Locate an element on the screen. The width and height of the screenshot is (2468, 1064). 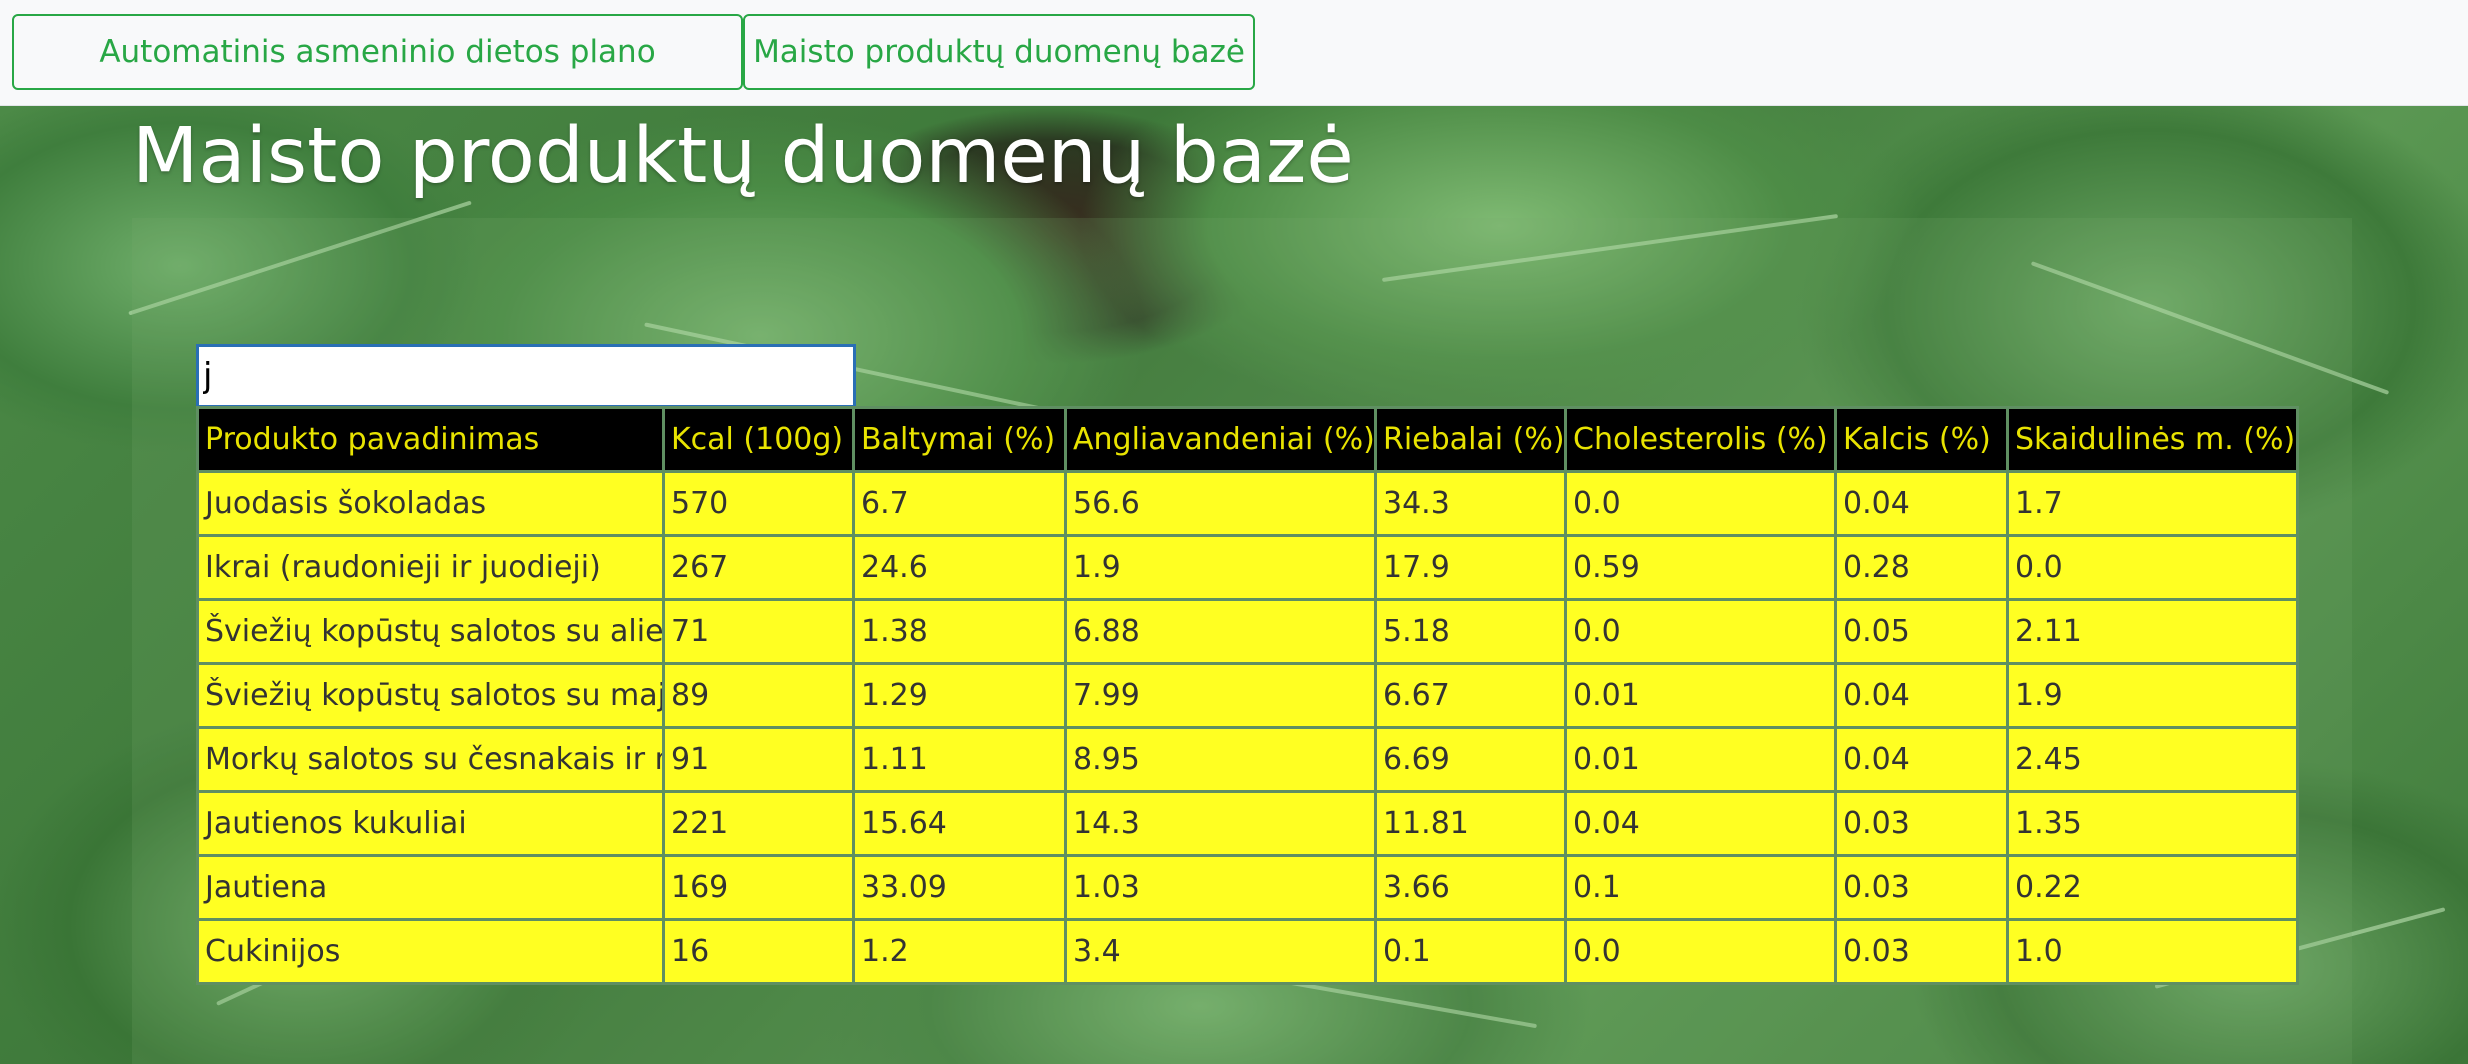
cell-fiber: 1.35 is located at coordinates (2152, 823).